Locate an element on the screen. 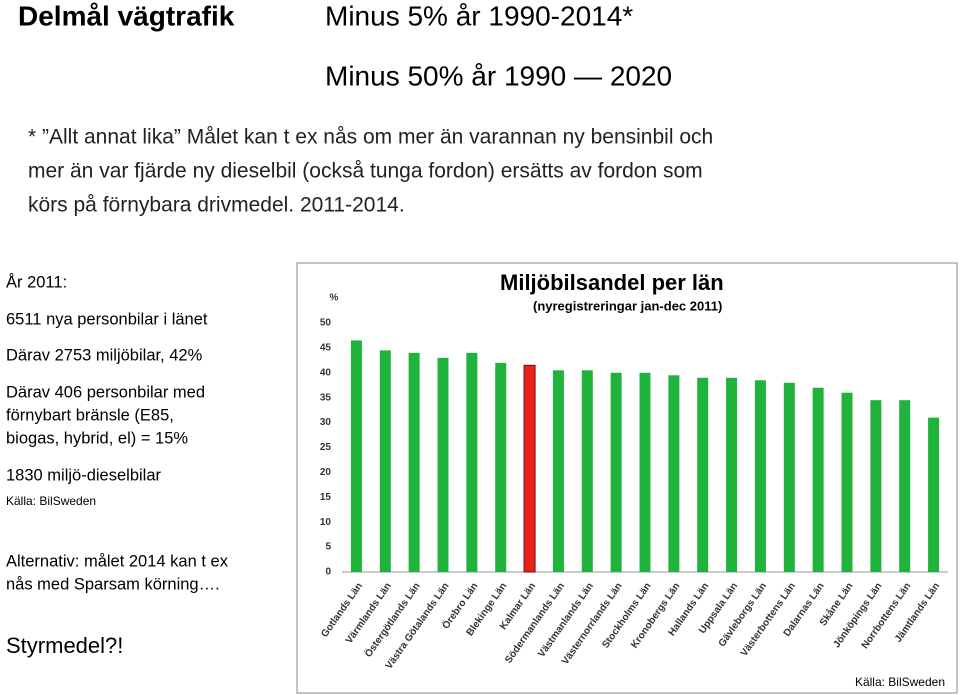 The image size is (960, 695). y-tick-label: 35 is located at coordinates (326, 397).